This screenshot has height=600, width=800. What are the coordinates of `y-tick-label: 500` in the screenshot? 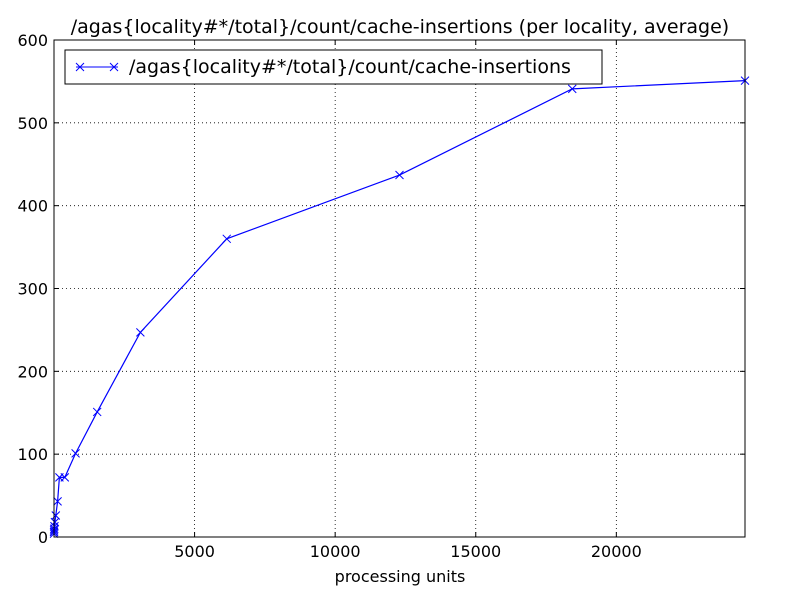 It's located at (32, 123).